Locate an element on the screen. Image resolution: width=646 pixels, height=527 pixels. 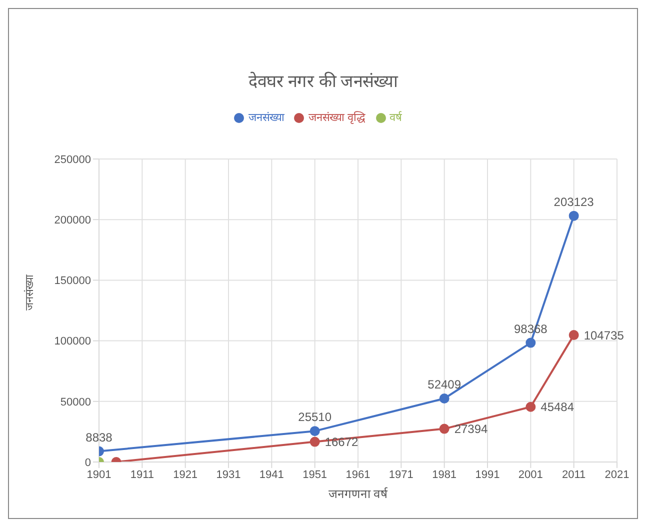
y-tick-label: 0 is located at coordinates (87, 462).